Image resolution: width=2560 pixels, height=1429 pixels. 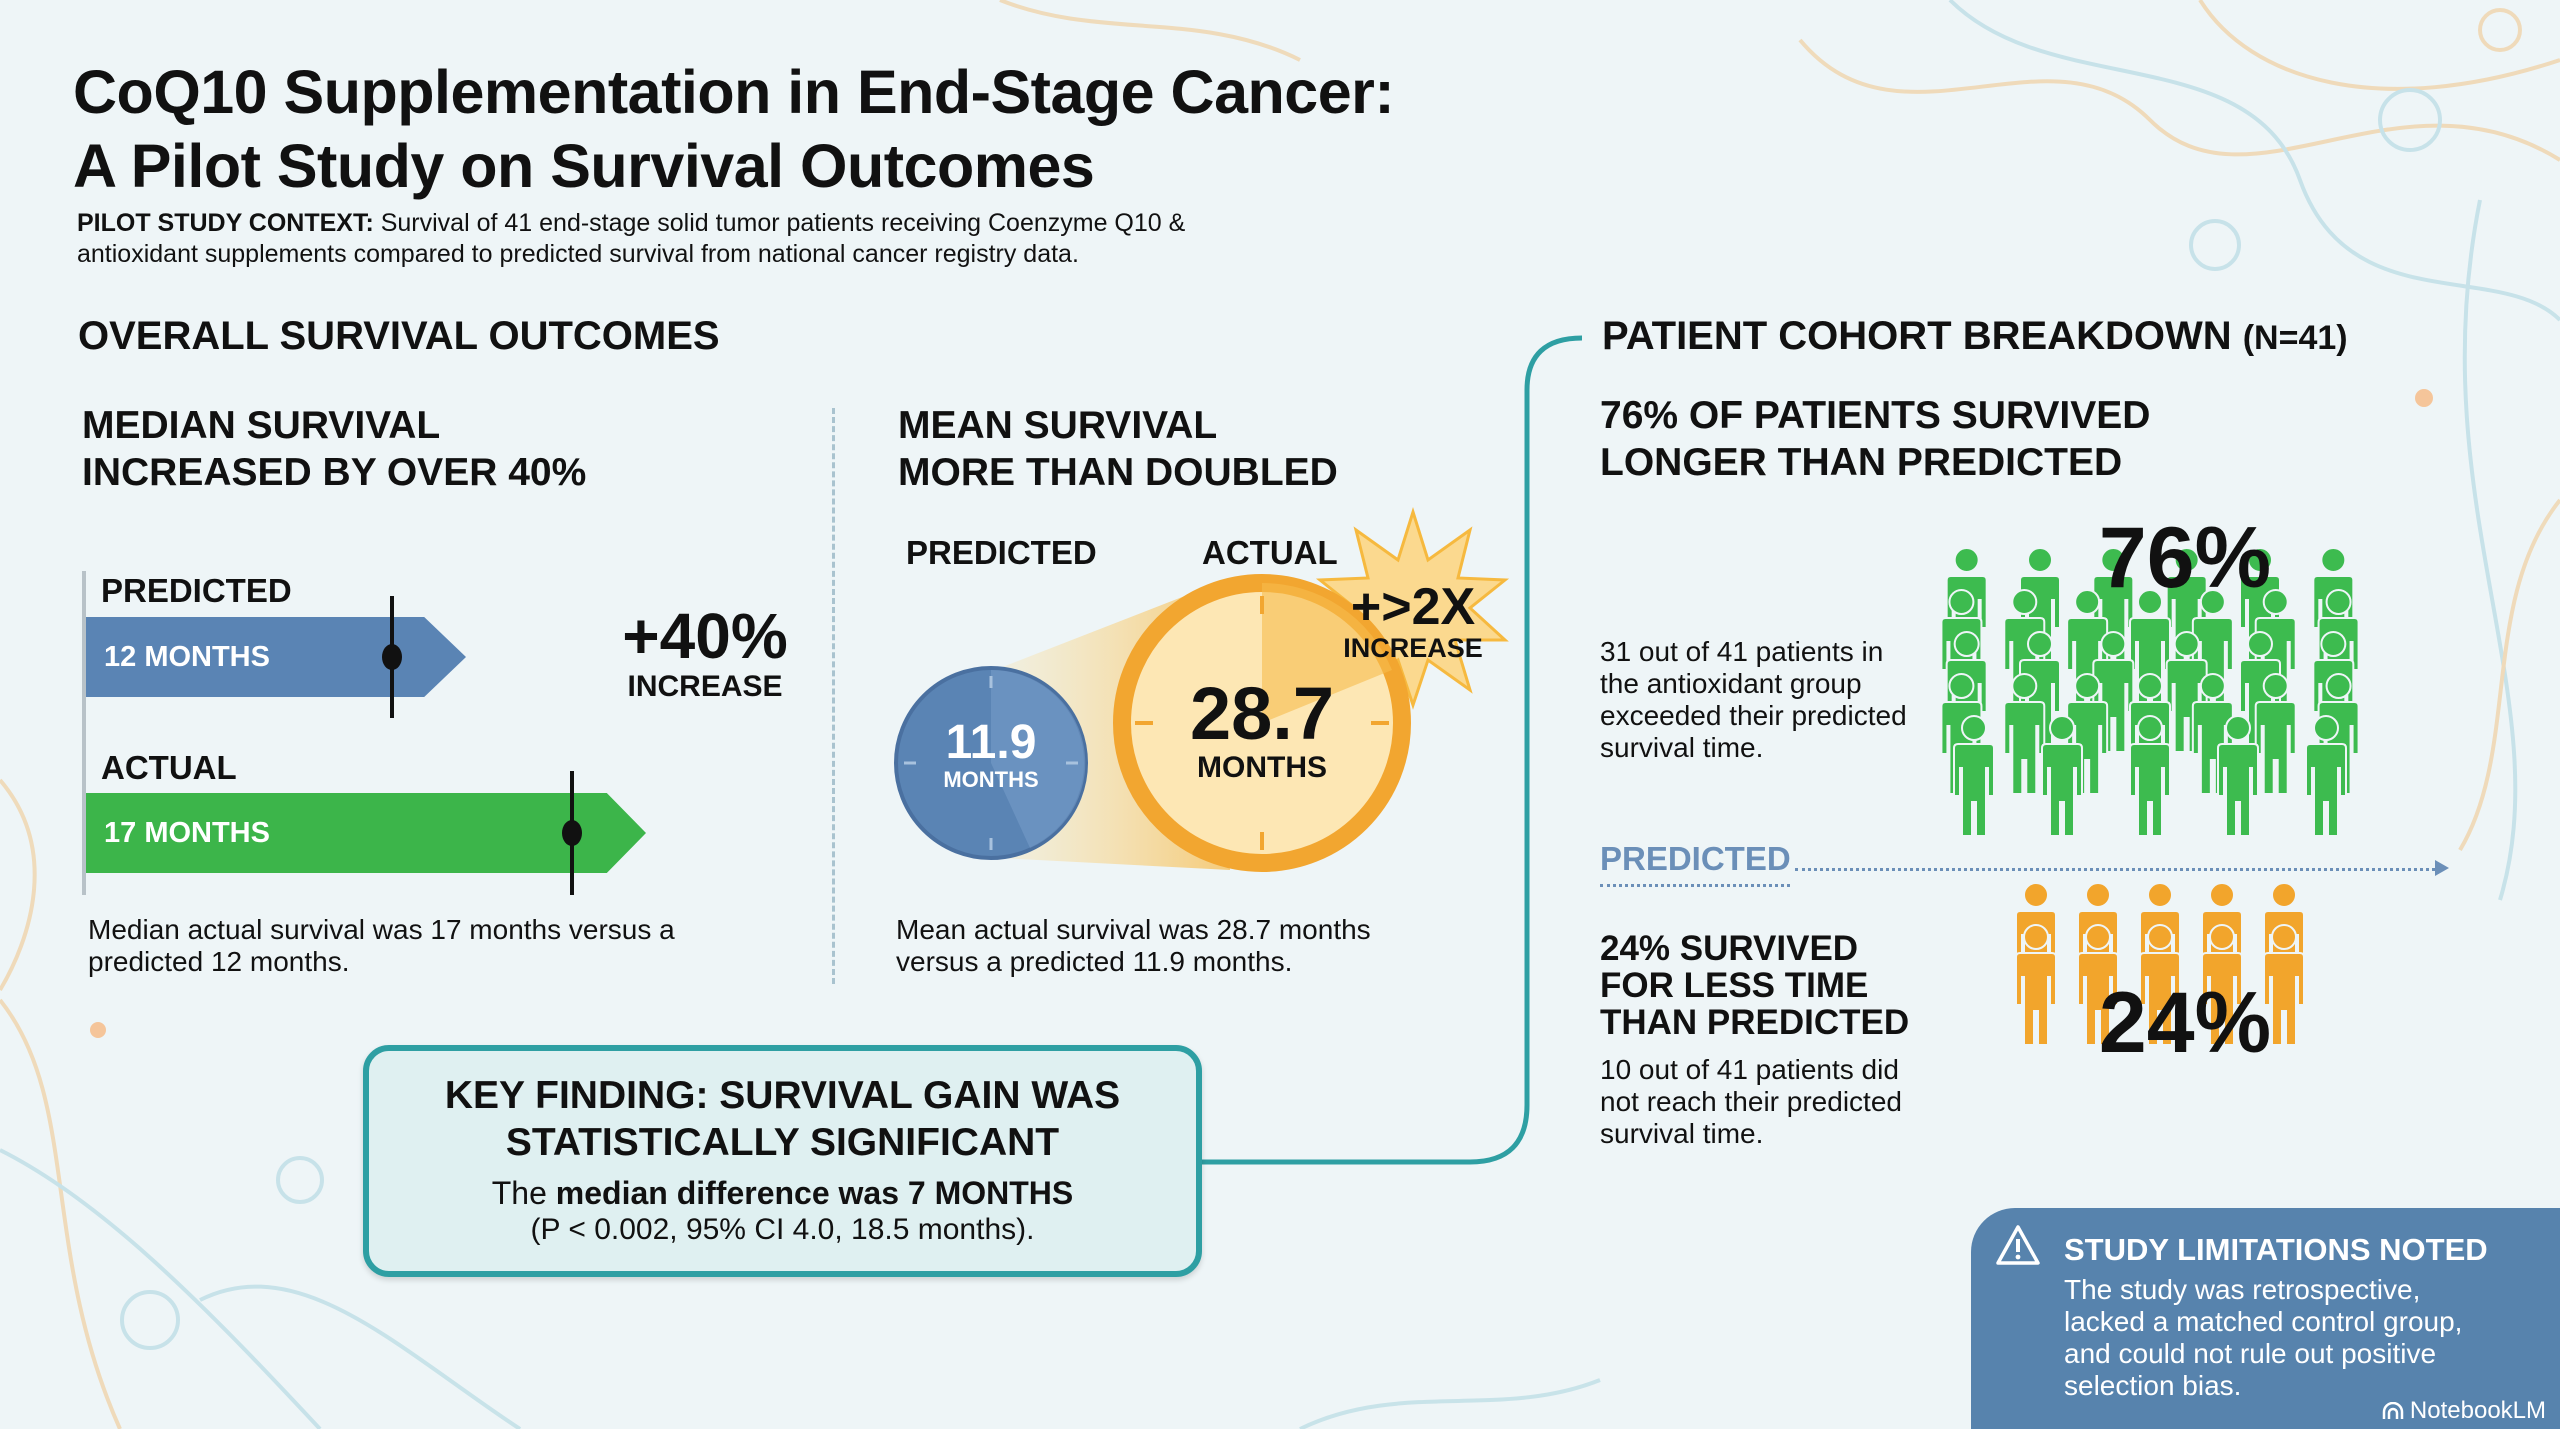 What do you see at coordinates (2018, 1245) in the screenshot?
I see `warning-icon` at bounding box center [2018, 1245].